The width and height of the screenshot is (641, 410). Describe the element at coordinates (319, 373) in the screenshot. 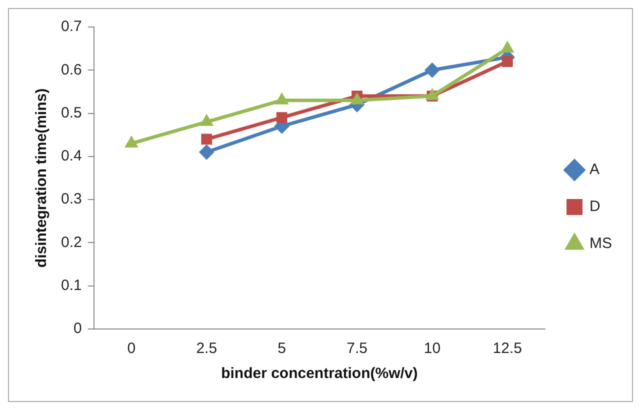

I see `x-axis-title: binder concentration(%w/v)` at that location.